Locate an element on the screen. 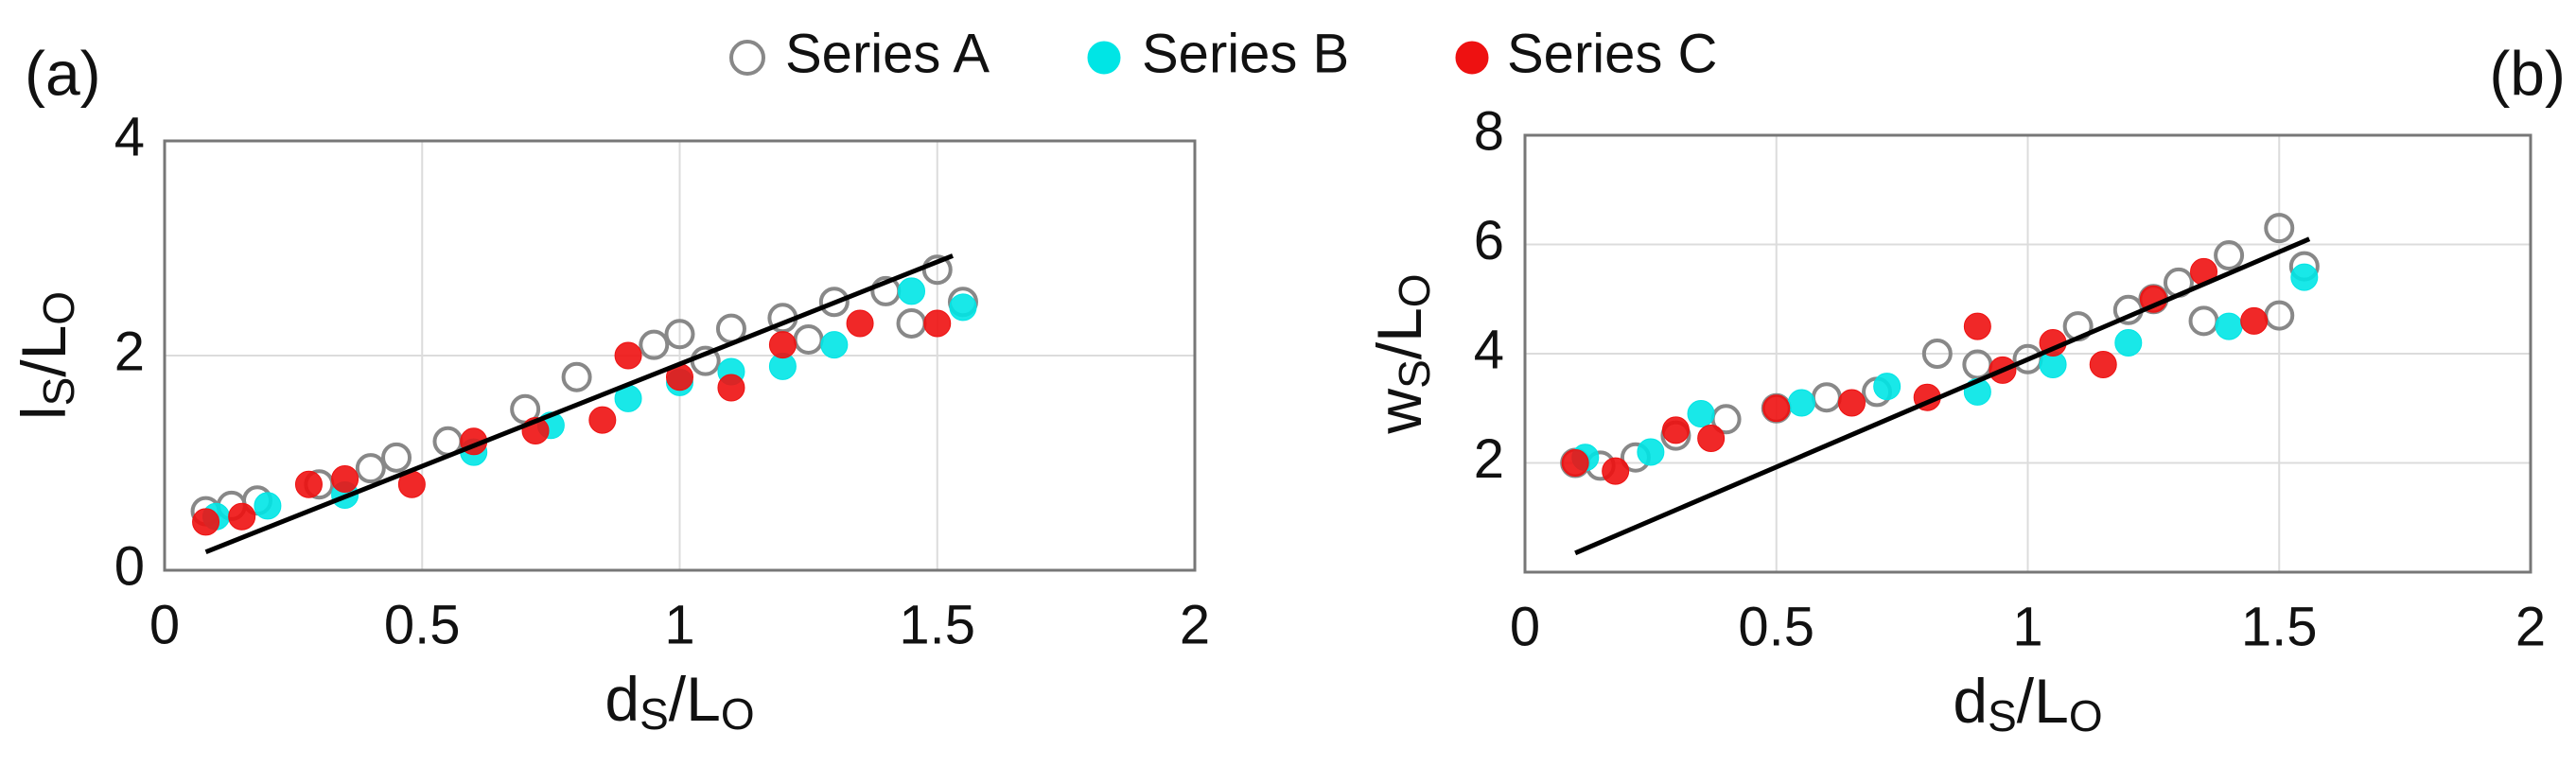 This screenshot has width=2576, height=766. panel-label: (b) is located at coordinates (2528, 73).